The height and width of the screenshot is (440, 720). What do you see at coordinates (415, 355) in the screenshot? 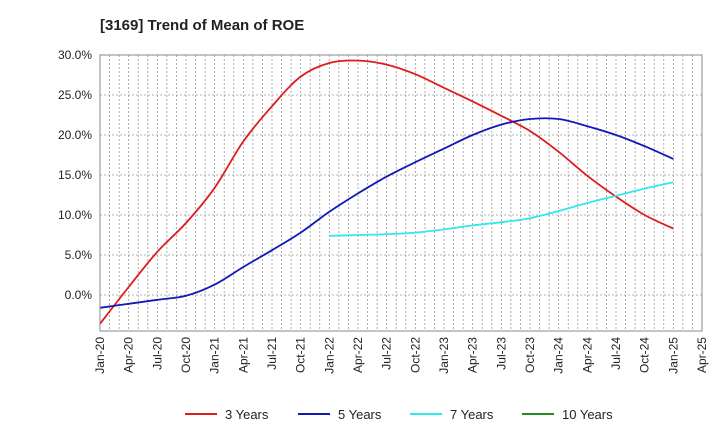
I see `x-tick-label: Oct-22` at bounding box center [415, 355].